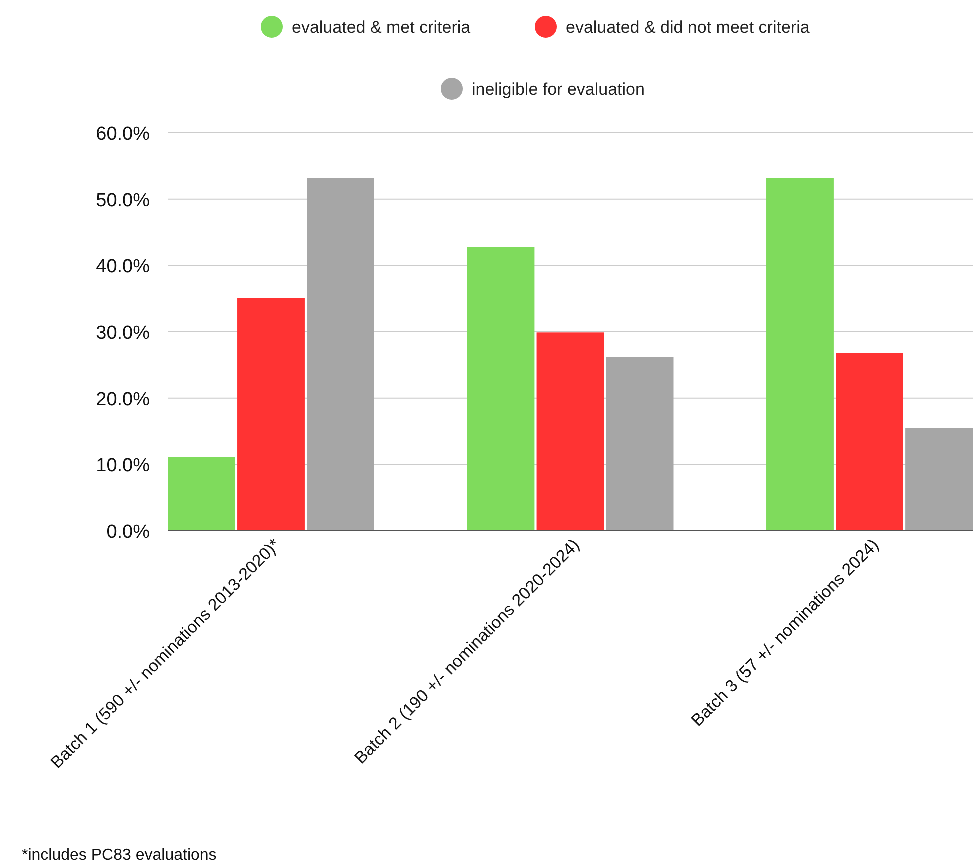 Image resolution: width=973 pixels, height=866 pixels. What do you see at coordinates (123, 201) in the screenshot?
I see `y-tick-label: 50.0%` at bounding box center [123, 201].